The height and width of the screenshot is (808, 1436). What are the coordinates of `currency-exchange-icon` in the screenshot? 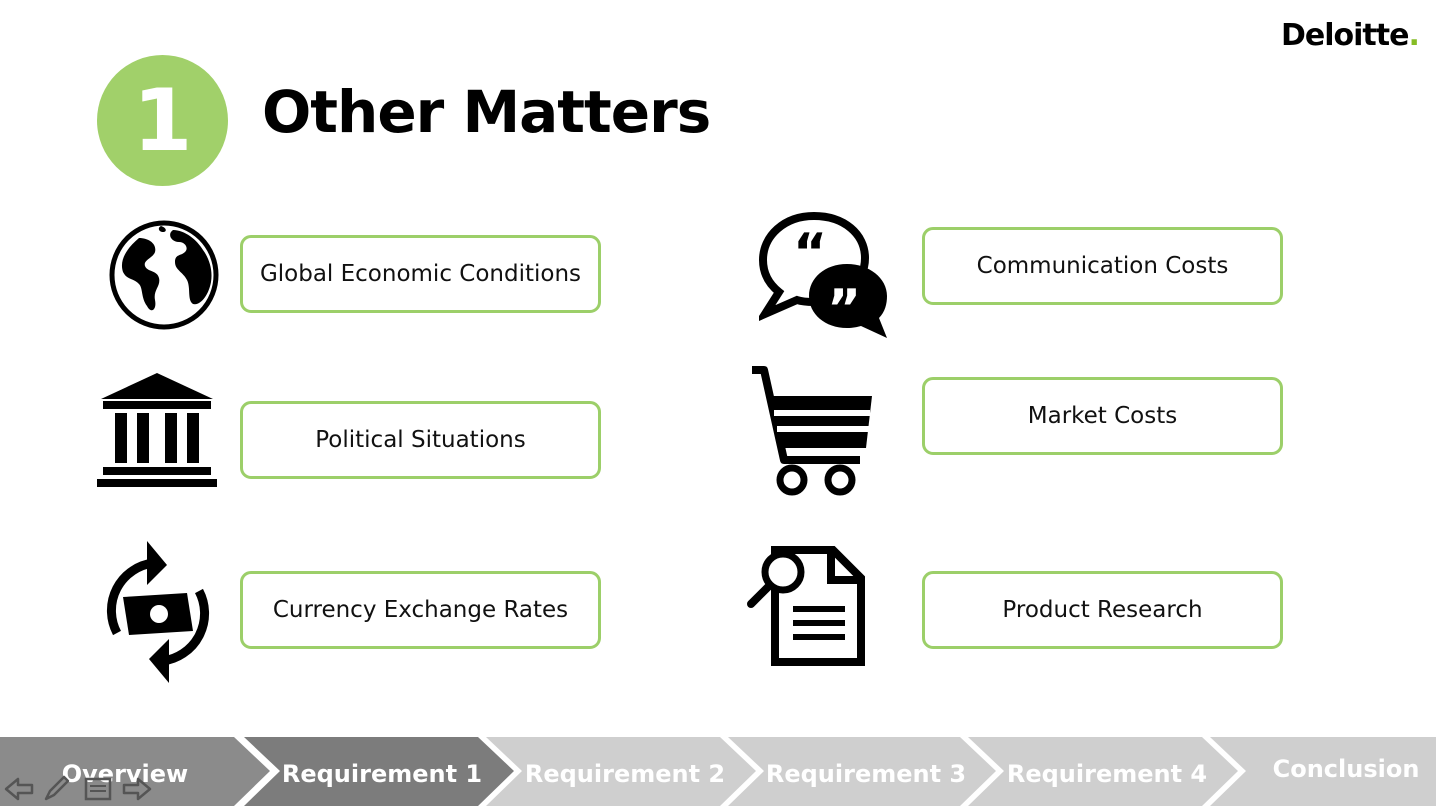 It's located at (158, 612).